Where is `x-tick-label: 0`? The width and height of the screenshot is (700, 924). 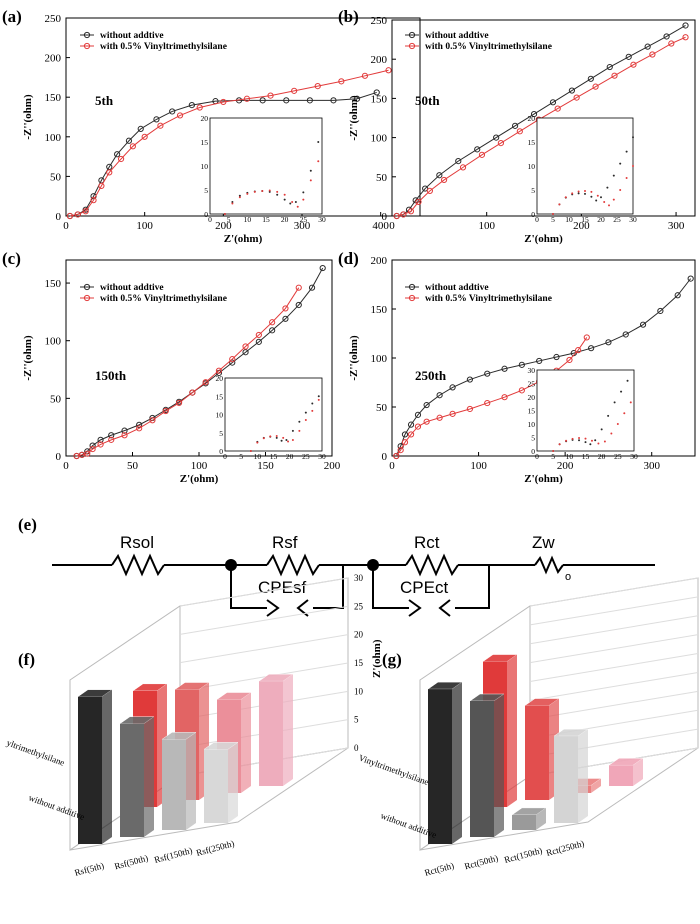 x-tick-label: 0 is located at coordinates (392, 466).